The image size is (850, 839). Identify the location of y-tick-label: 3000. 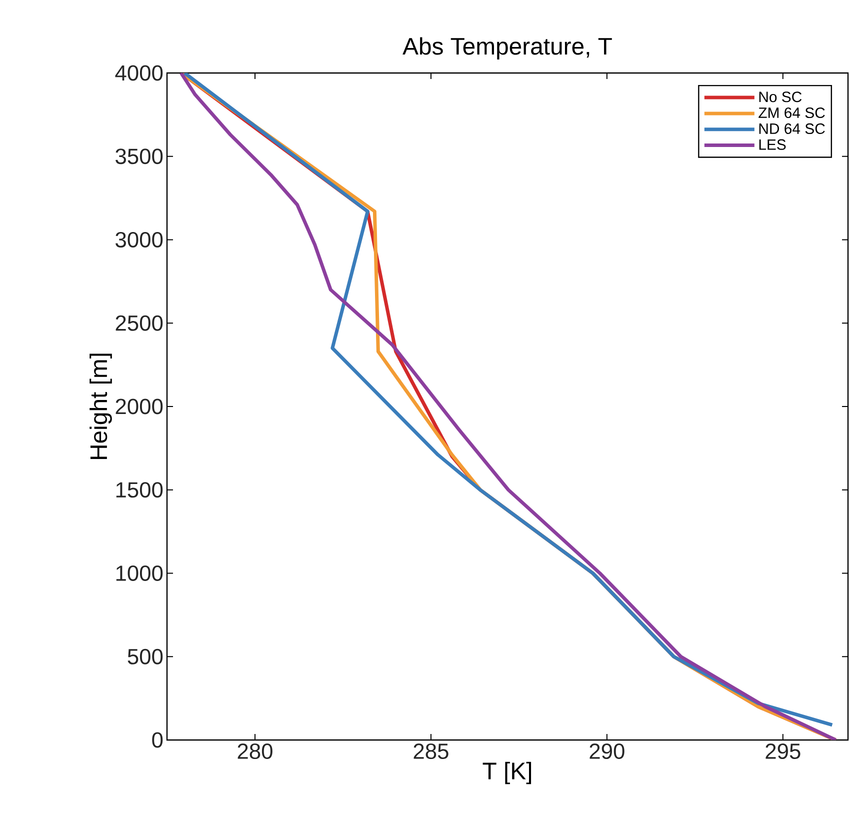
(139, 240).